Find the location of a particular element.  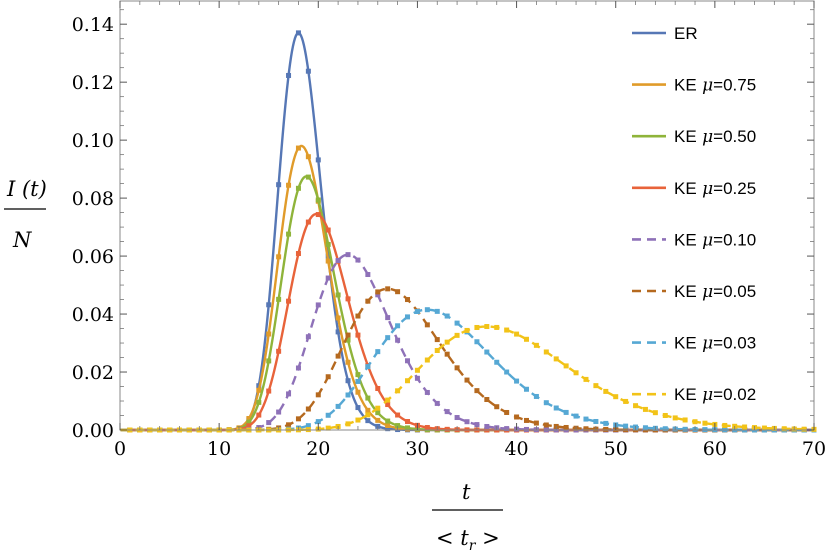

x-tick-label: 20 is located at coordinates (318, 449).